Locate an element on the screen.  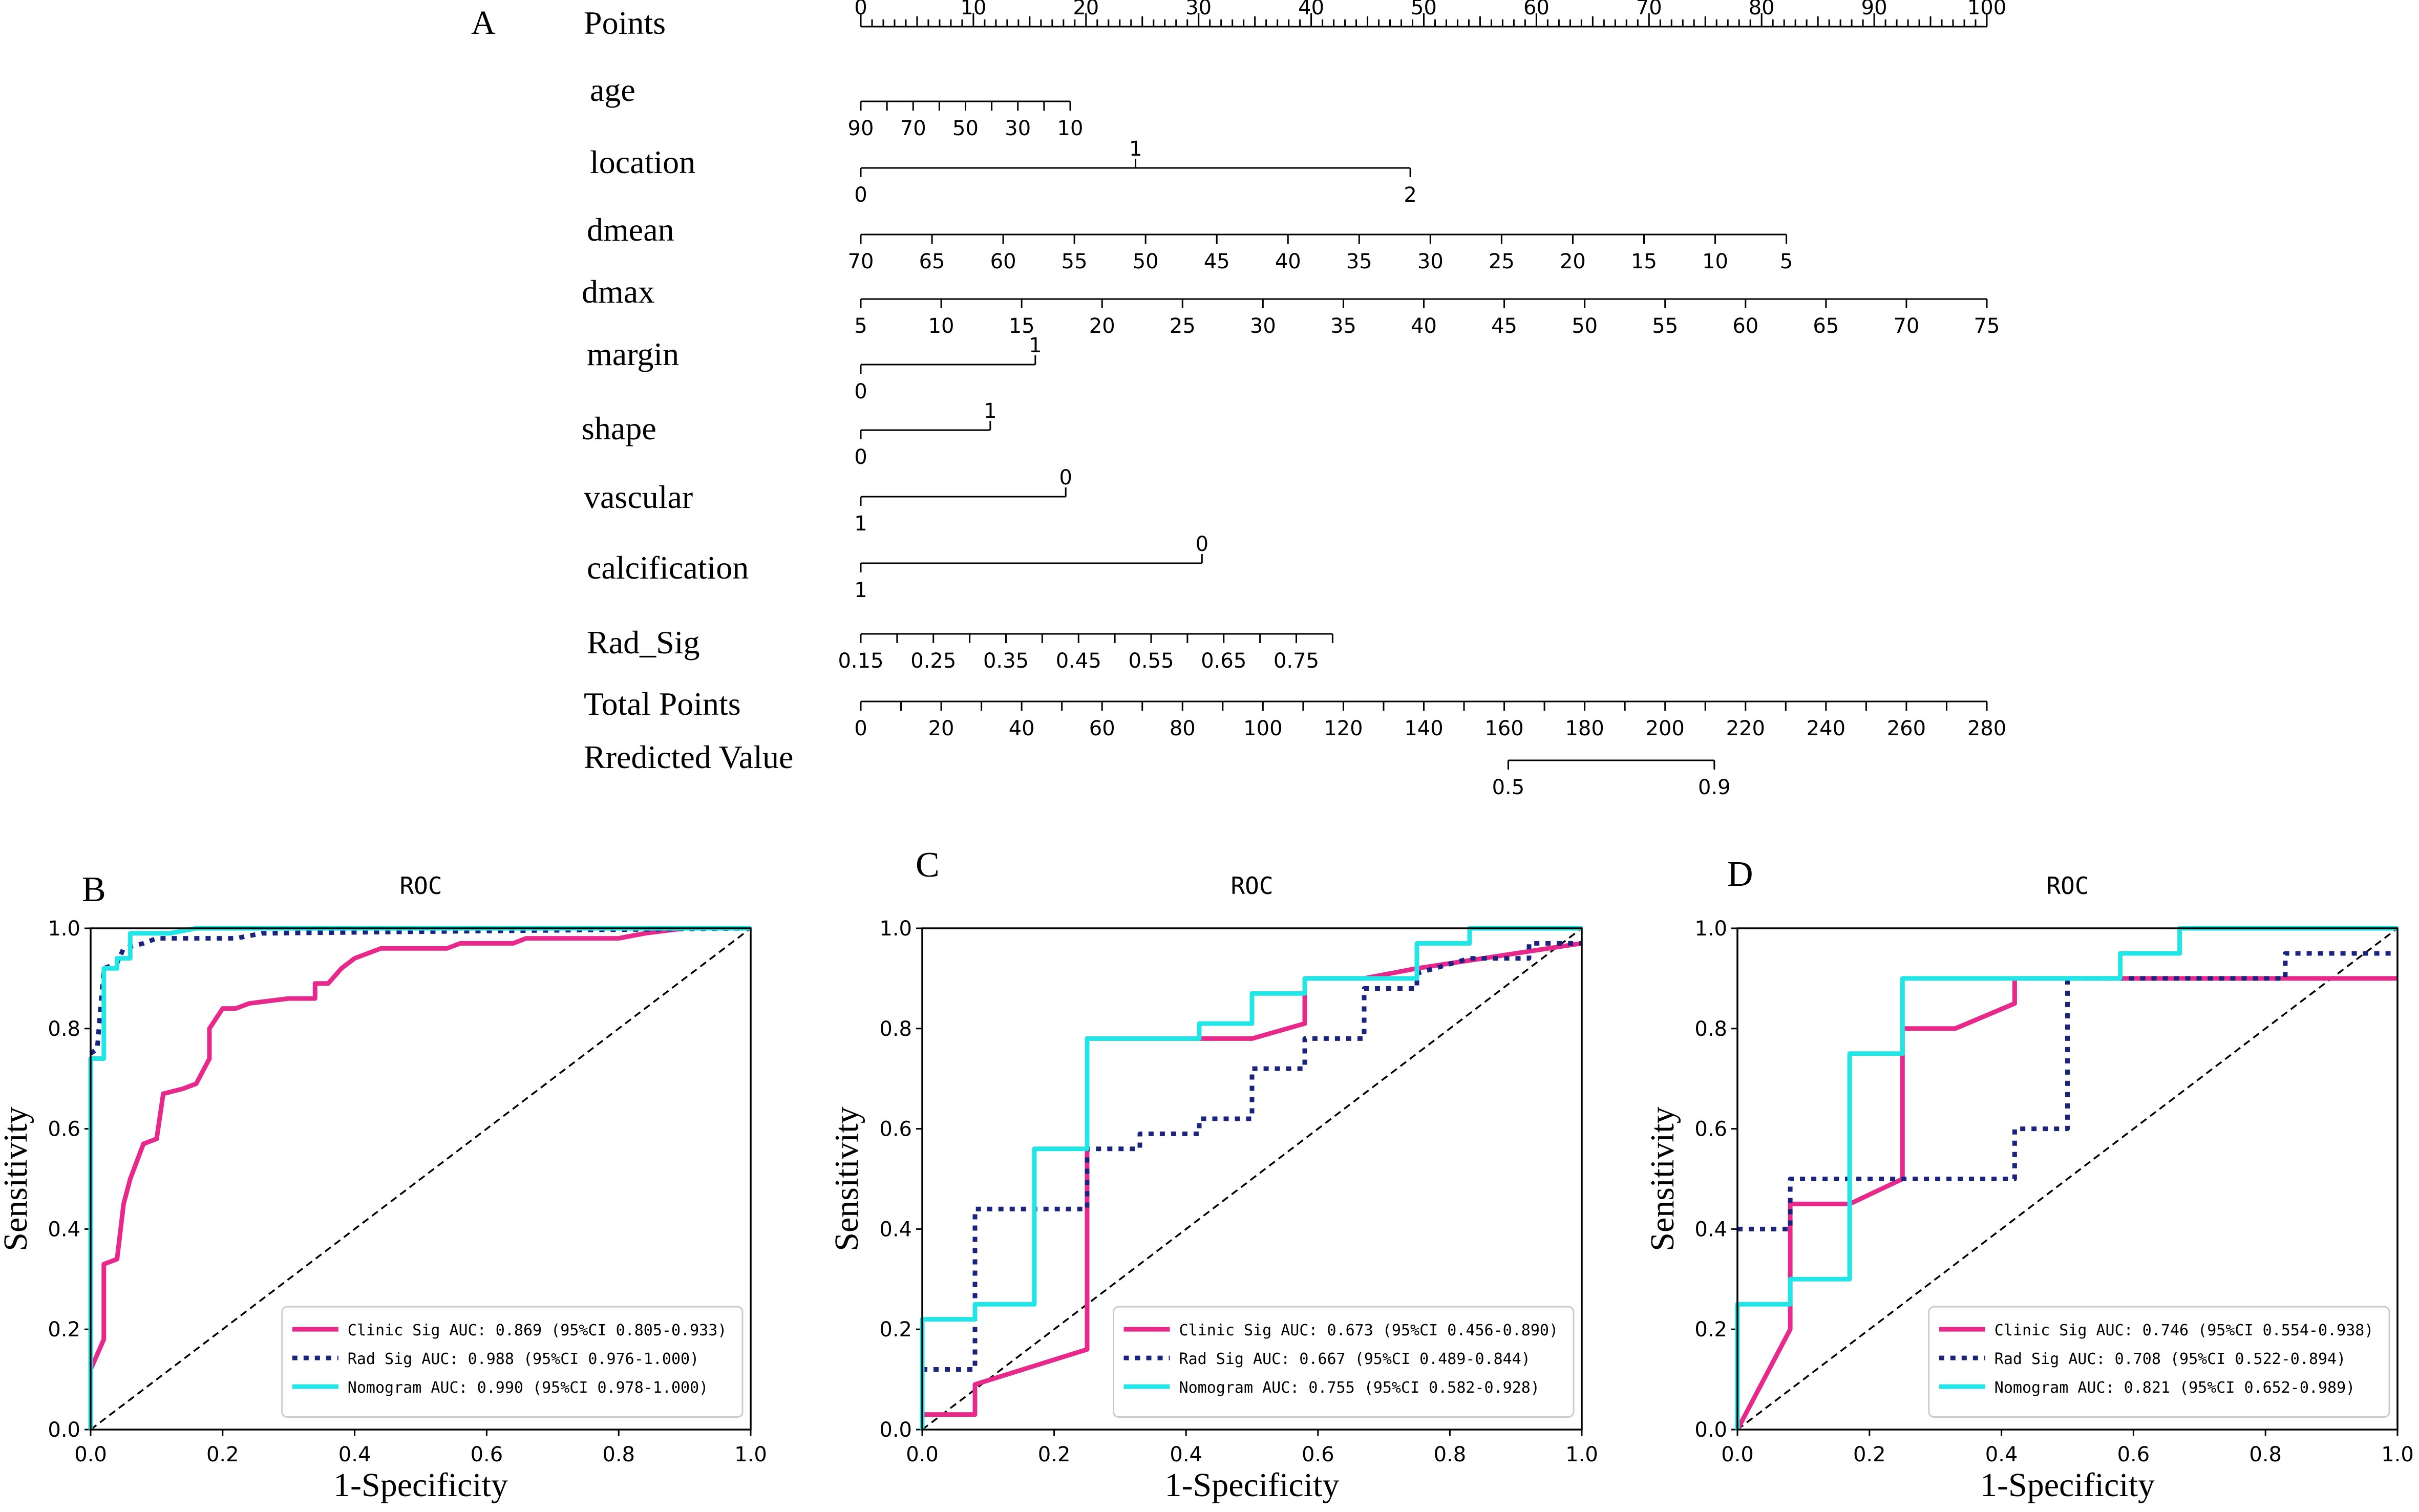
age-tick-label: 10 is located at coordinates (1070, 128).